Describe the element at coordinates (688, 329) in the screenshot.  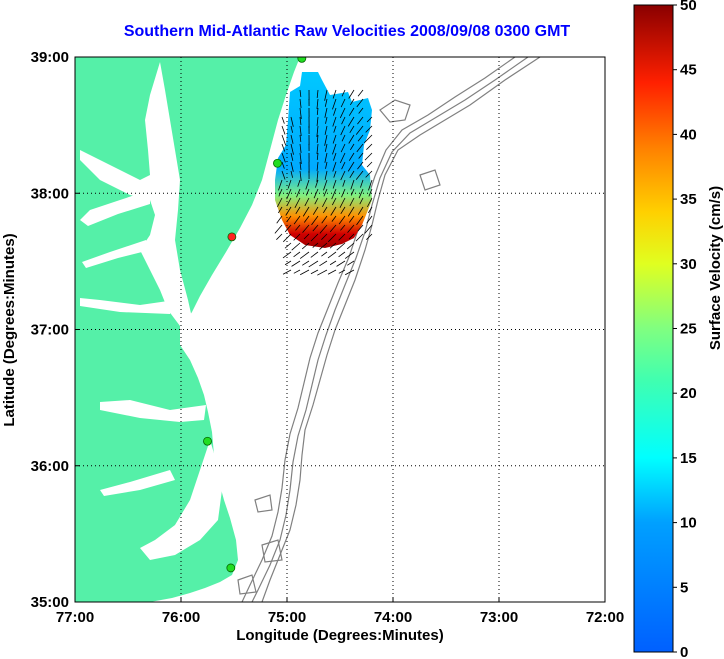
I see `colorbar-tick-label: 25` at that location.